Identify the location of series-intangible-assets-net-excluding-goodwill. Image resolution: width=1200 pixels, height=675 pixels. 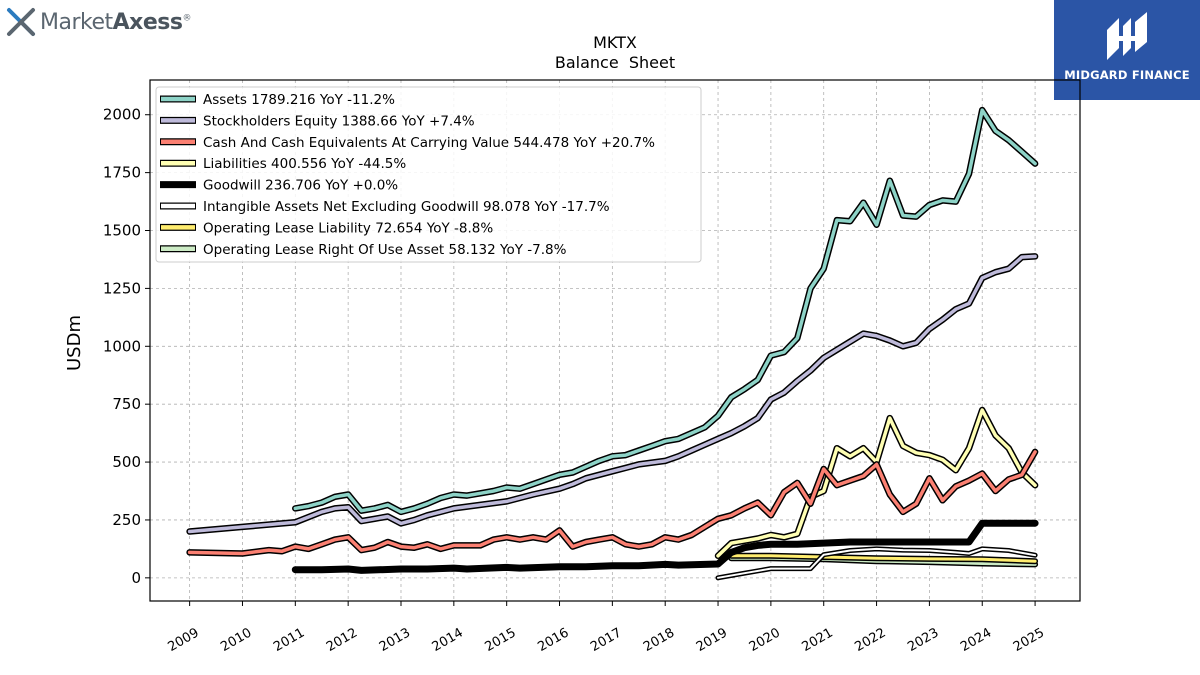
(876, 563).